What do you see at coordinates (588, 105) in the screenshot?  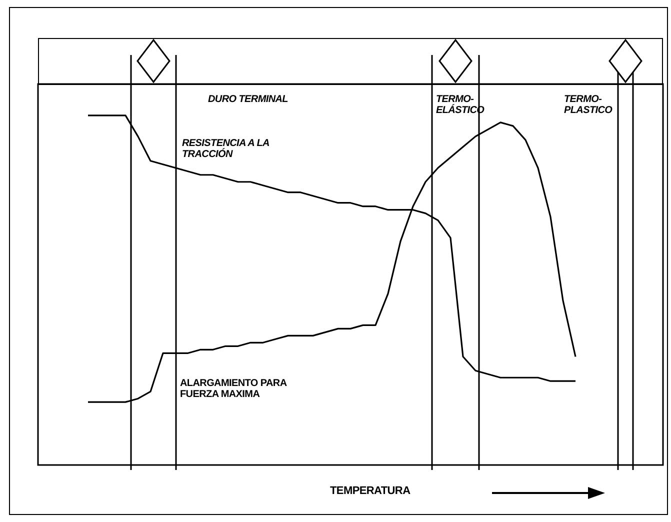 I see `annotation: TERMO- PLASTICO` at bounding box center [588, 105].